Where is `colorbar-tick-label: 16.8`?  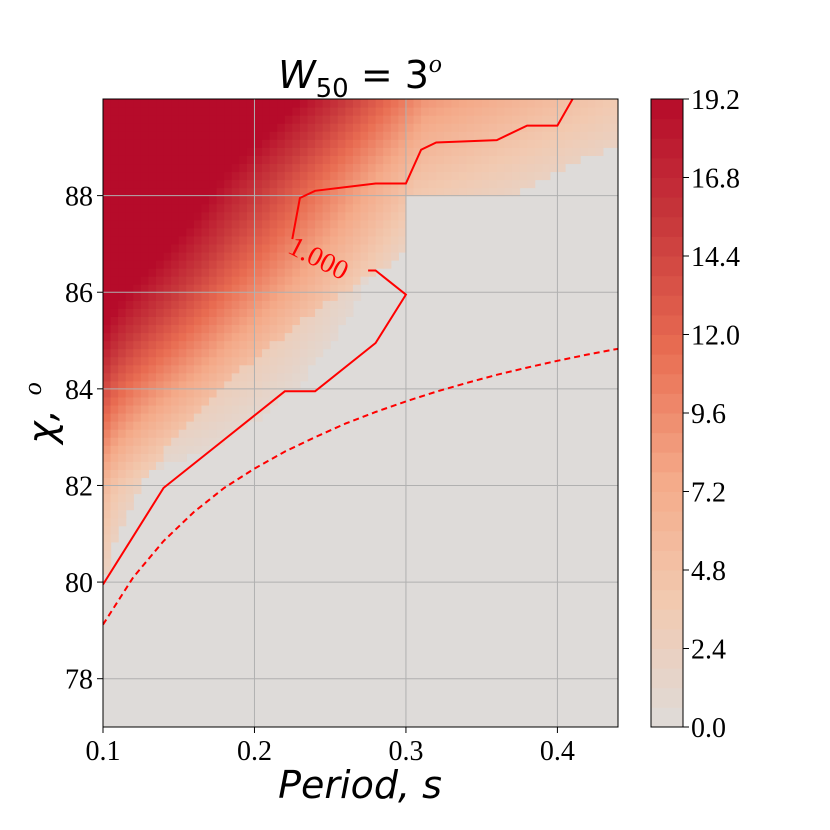 colorbar-tick-label: 16.8 is located at coordinates (715, 179).